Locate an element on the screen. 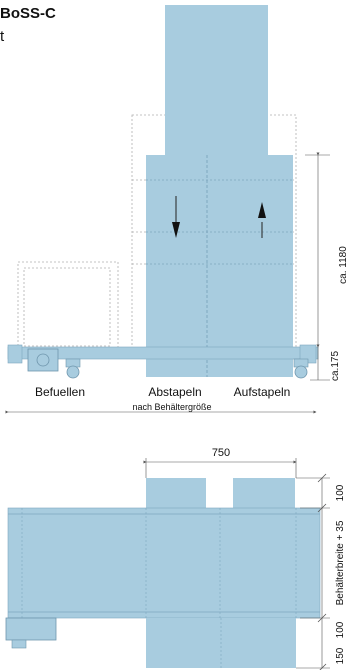 The image size is (360, 670). caster-wheel-left-icon is located at coordinates (73, 372).